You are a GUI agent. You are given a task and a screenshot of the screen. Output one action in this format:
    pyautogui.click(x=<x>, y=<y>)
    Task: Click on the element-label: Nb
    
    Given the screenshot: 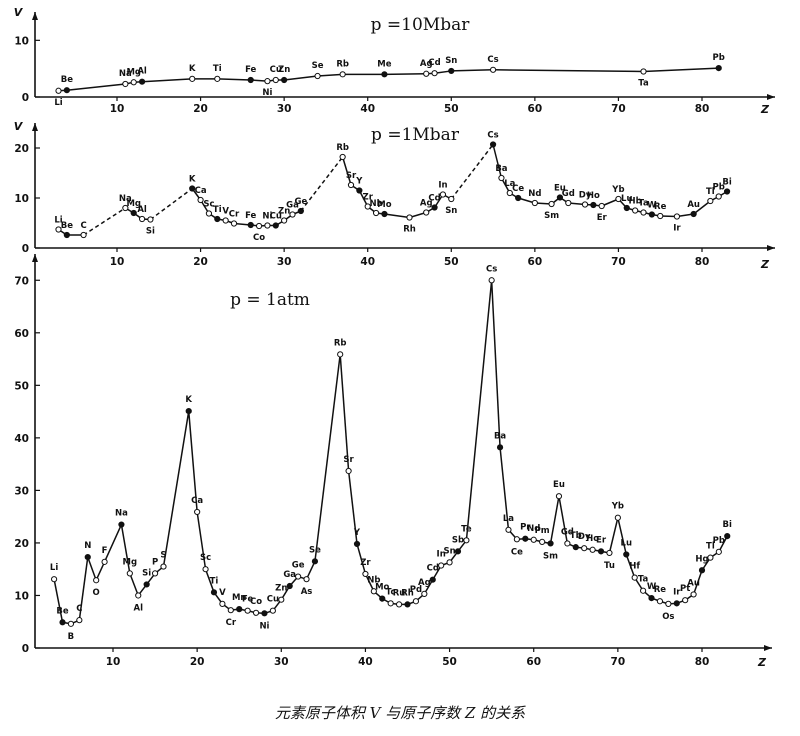 What is the action you would take?
    pyautogui.click(x=375, y=204)
    